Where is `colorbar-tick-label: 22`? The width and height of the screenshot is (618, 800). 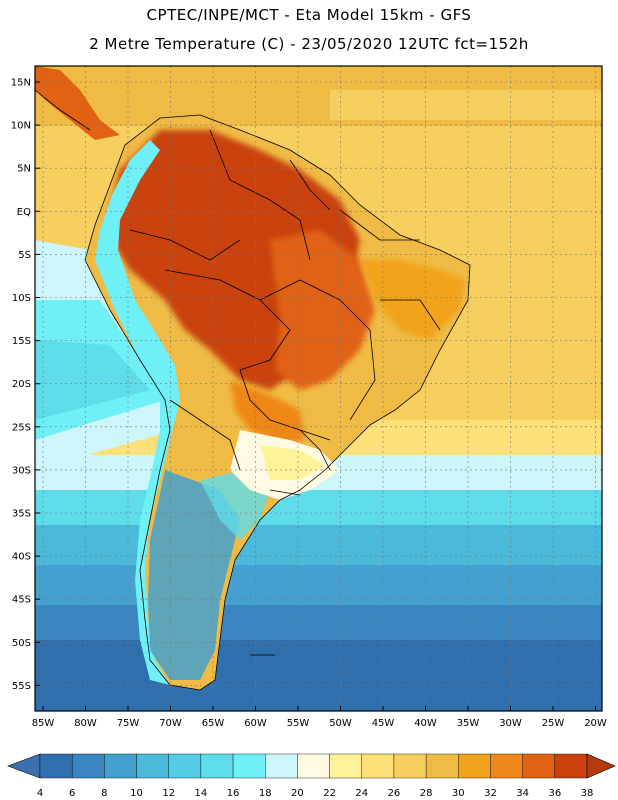
colorbar-tick-label: 22 is located at coordinates (329, 793).